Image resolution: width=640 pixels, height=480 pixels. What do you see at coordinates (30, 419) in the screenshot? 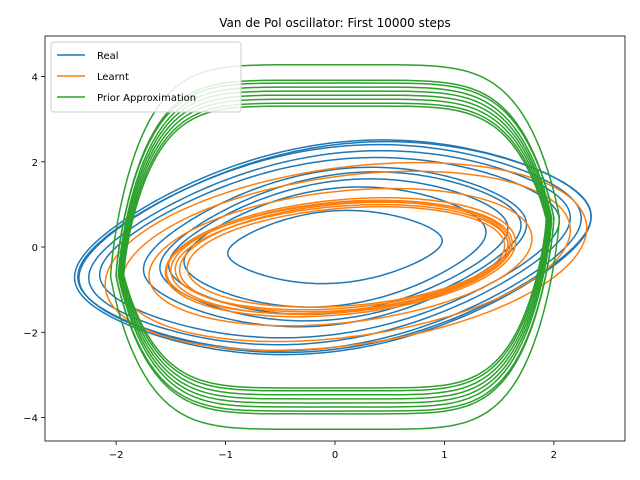
I see `y-tick-label: −4` at bounding box center [30, 419].